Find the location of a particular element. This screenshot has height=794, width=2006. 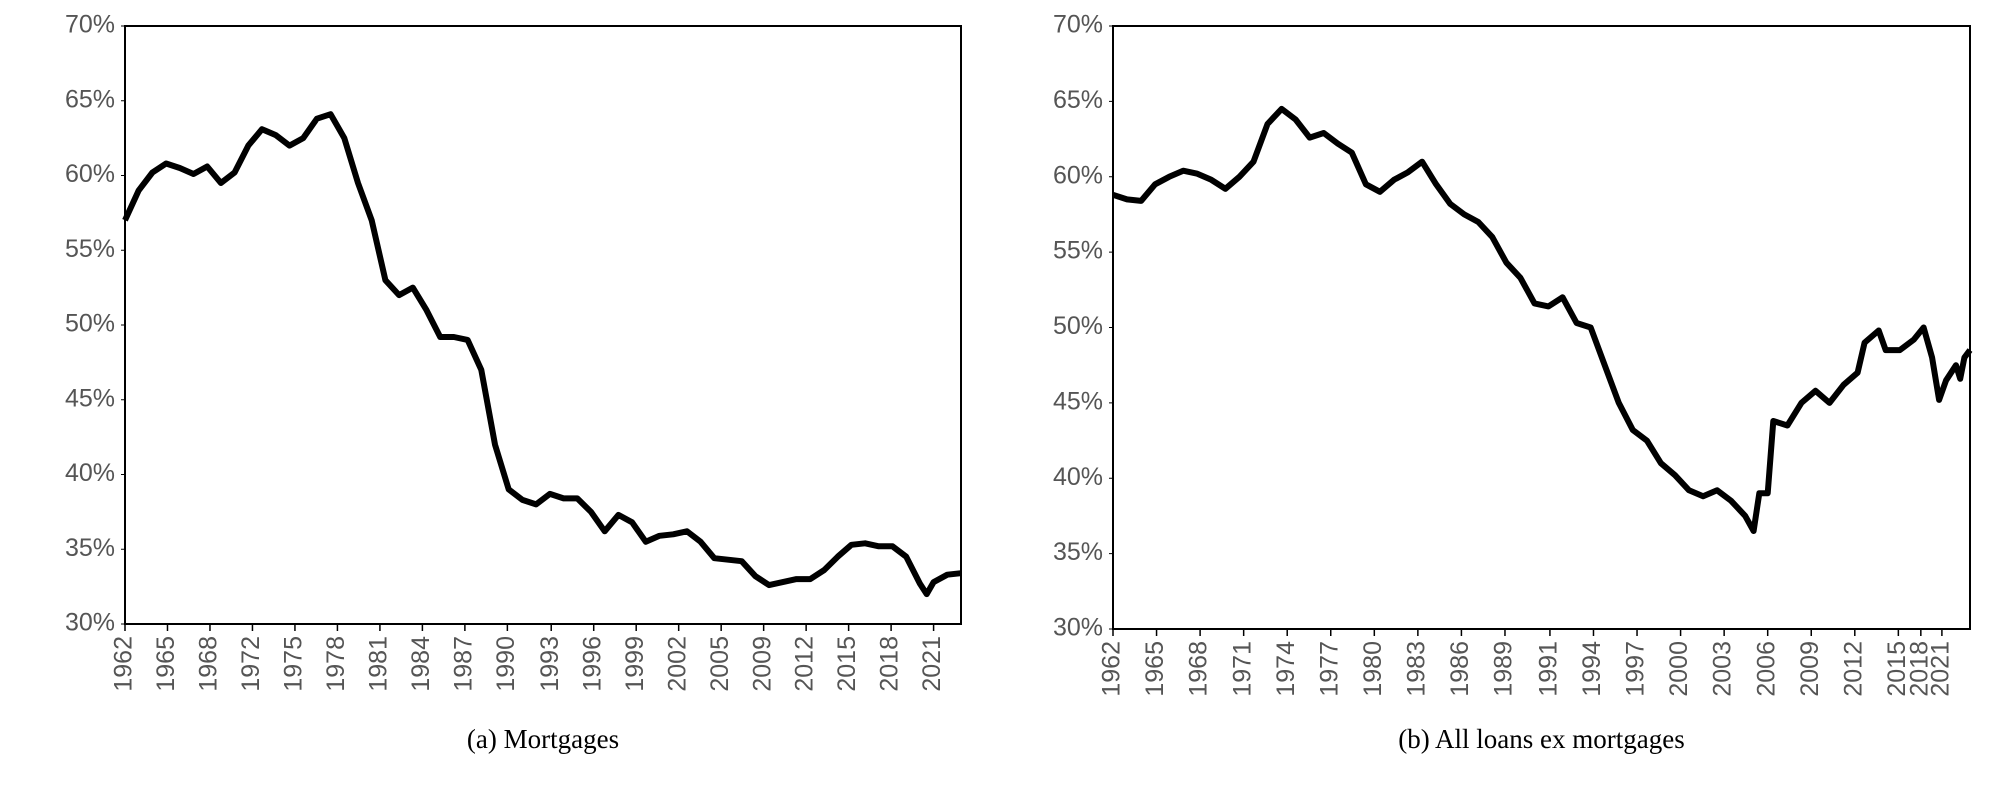

caption: (a) Mortgages is located at coordinates (543, 739).